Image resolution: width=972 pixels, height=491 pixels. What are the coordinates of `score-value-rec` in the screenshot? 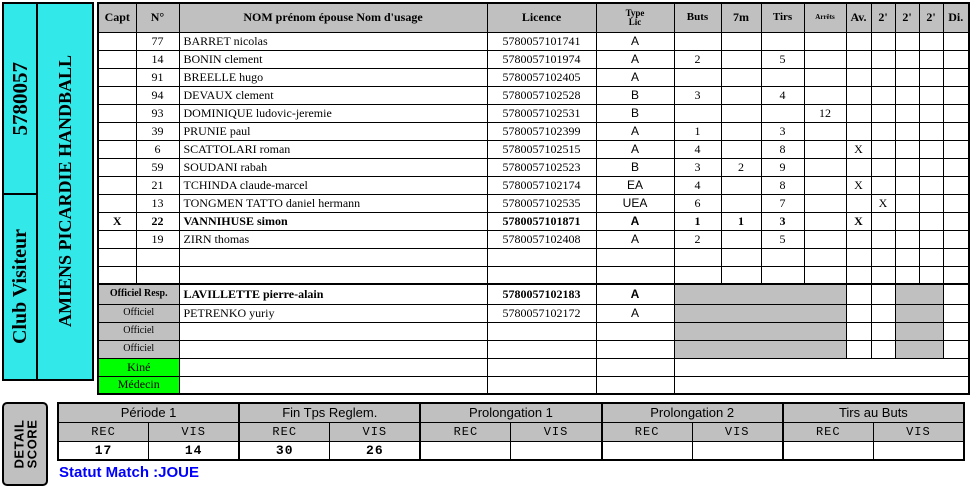 It's located at (646, 450).